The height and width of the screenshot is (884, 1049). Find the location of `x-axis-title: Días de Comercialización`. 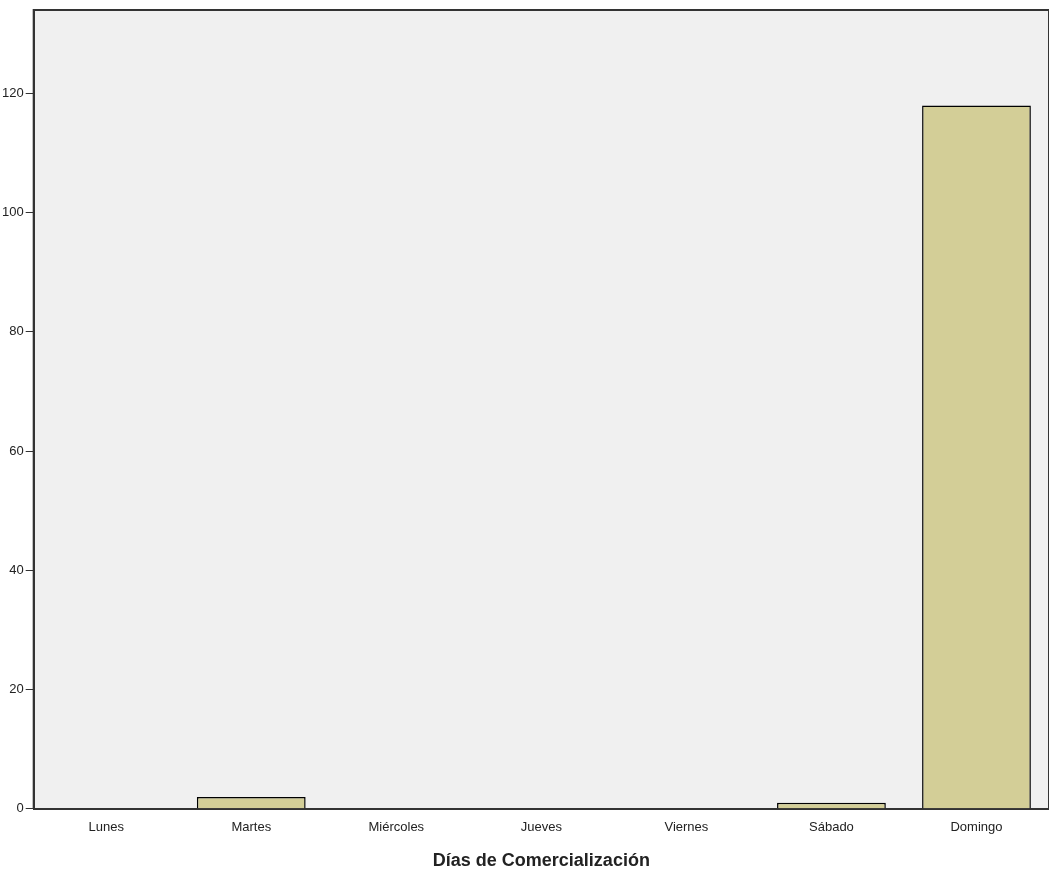

x-axis-title: Días de Comercialización is located at coordinates (541, 860).